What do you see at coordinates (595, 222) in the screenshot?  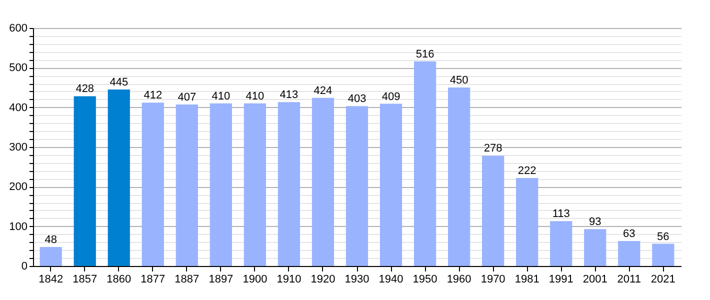 I see `data-label: 93` at bounding box center [595, 222].